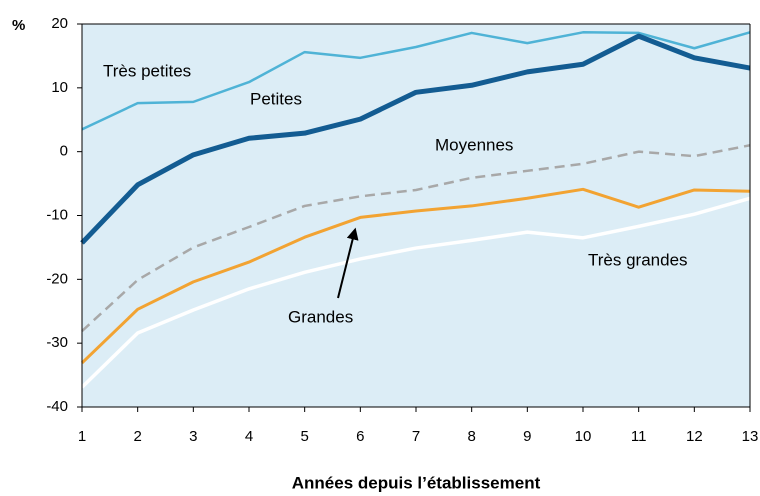 The image size is (760, 496). Describe the element at coordinates (193, 436) in the screenshot. I see `x-tick-label: 3` at that location.